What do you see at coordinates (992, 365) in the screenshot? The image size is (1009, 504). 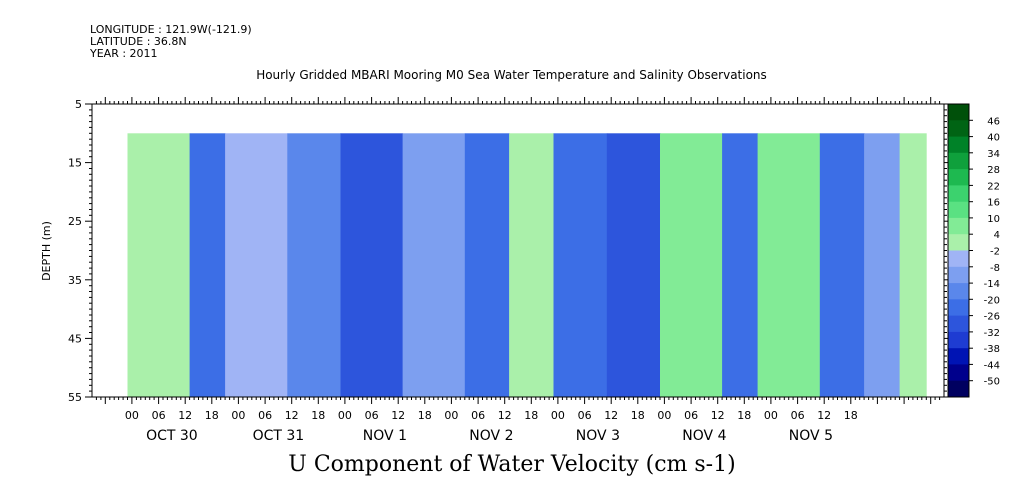 I see `colorbar-label: -44` at bounding box center [992, 365].